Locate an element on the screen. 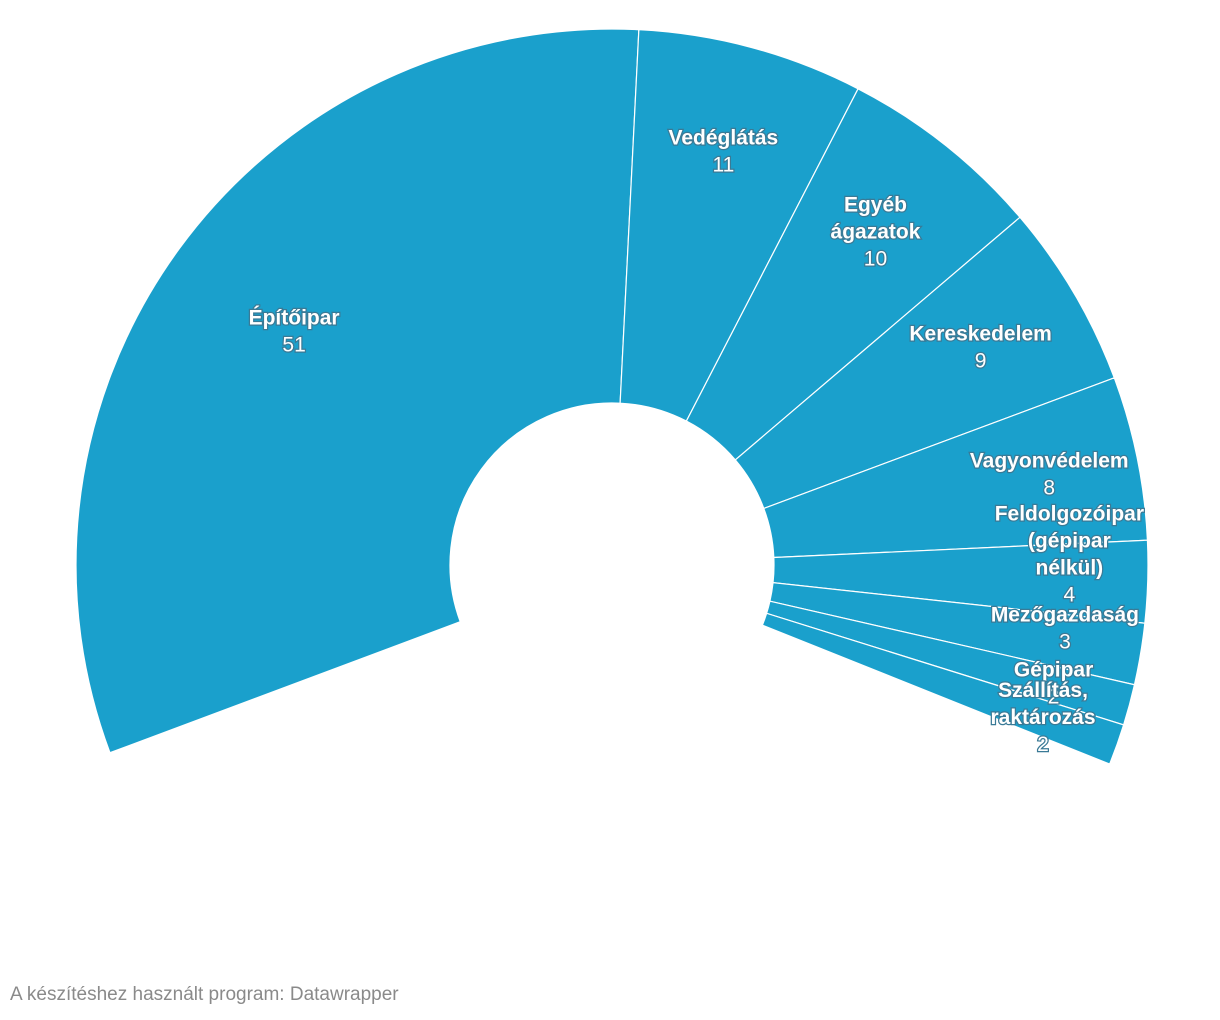 The width and height of the screenshot is (1220, 1020). slice-label-value: 8 is located at coordinates (1049, 488).